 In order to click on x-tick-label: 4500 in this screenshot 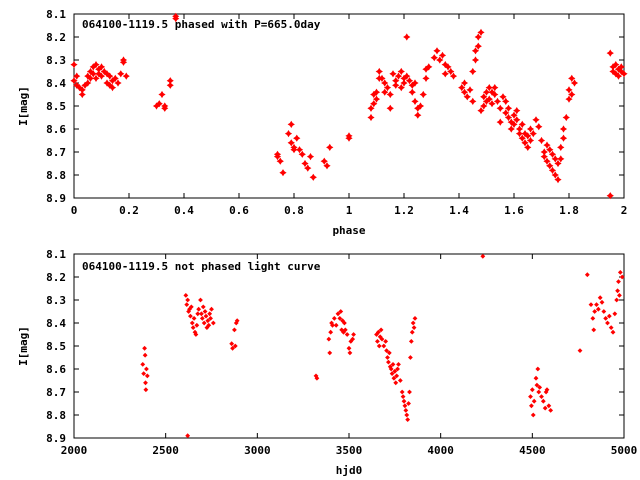, I will do `click(532, 450)`.